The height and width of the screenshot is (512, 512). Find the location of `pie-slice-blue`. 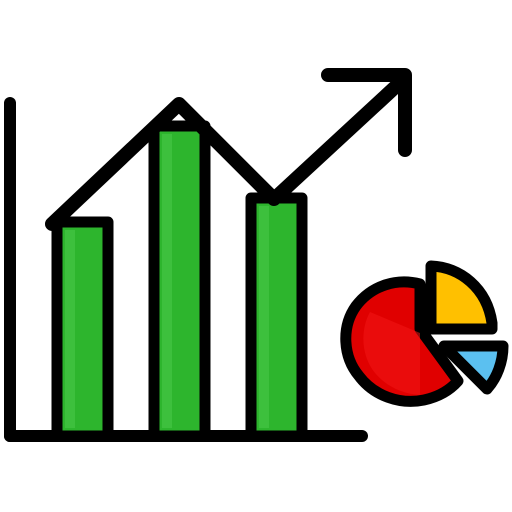

pie-slice-blue is located at coordinates (473, 367).